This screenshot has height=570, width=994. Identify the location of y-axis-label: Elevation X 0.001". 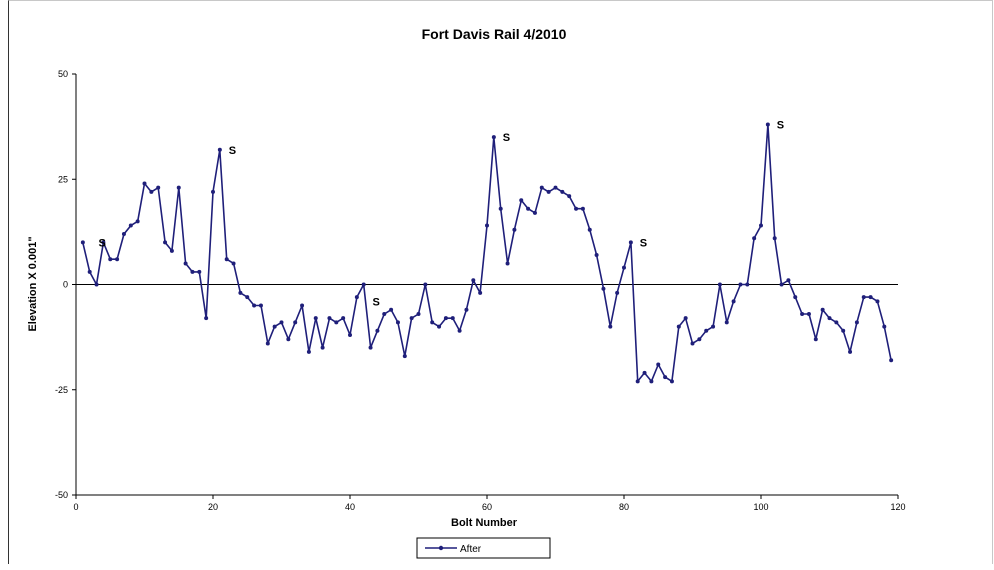
(33, 283).